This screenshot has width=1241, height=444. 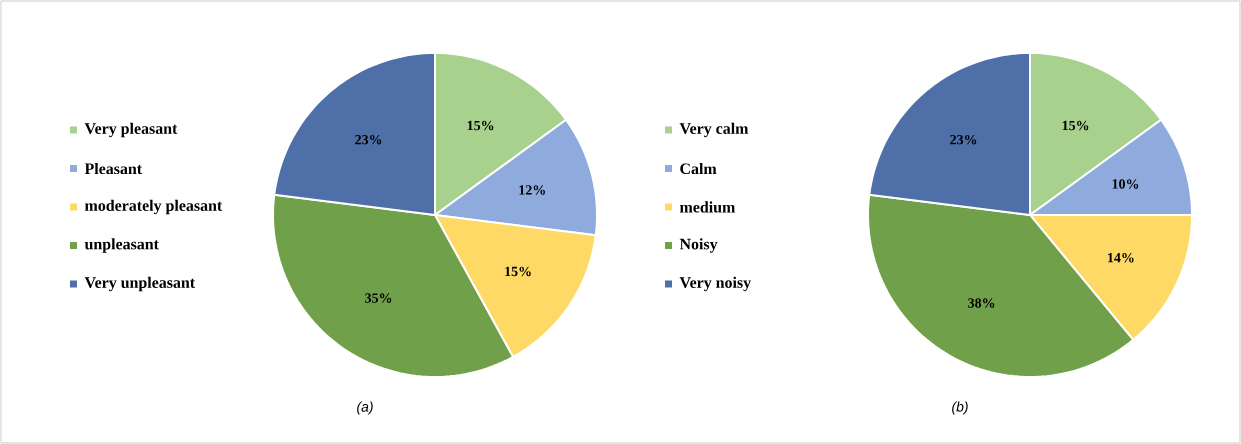 I want to click on legend-label: Very unpleasant, so click(x=140, y=284).